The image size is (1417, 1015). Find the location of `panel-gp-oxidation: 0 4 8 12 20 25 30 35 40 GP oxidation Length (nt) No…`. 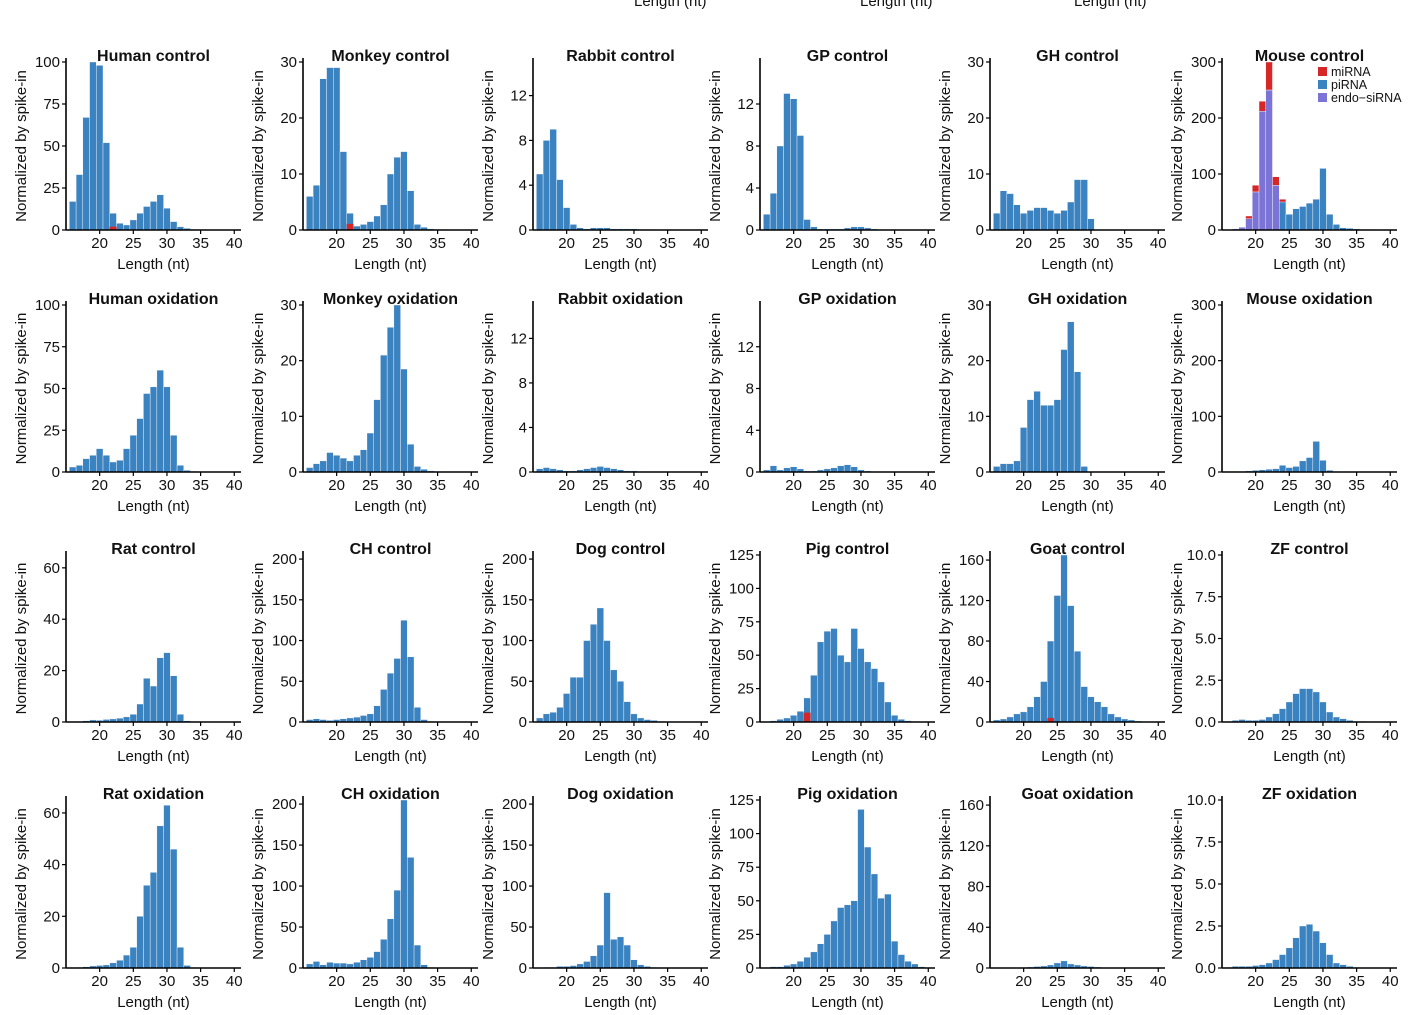

panel-gp-oxidation: 0 4 8 12 20 25 30 35 40 GP oxidation Length (nt) No… is located at coordinates (822, 403).